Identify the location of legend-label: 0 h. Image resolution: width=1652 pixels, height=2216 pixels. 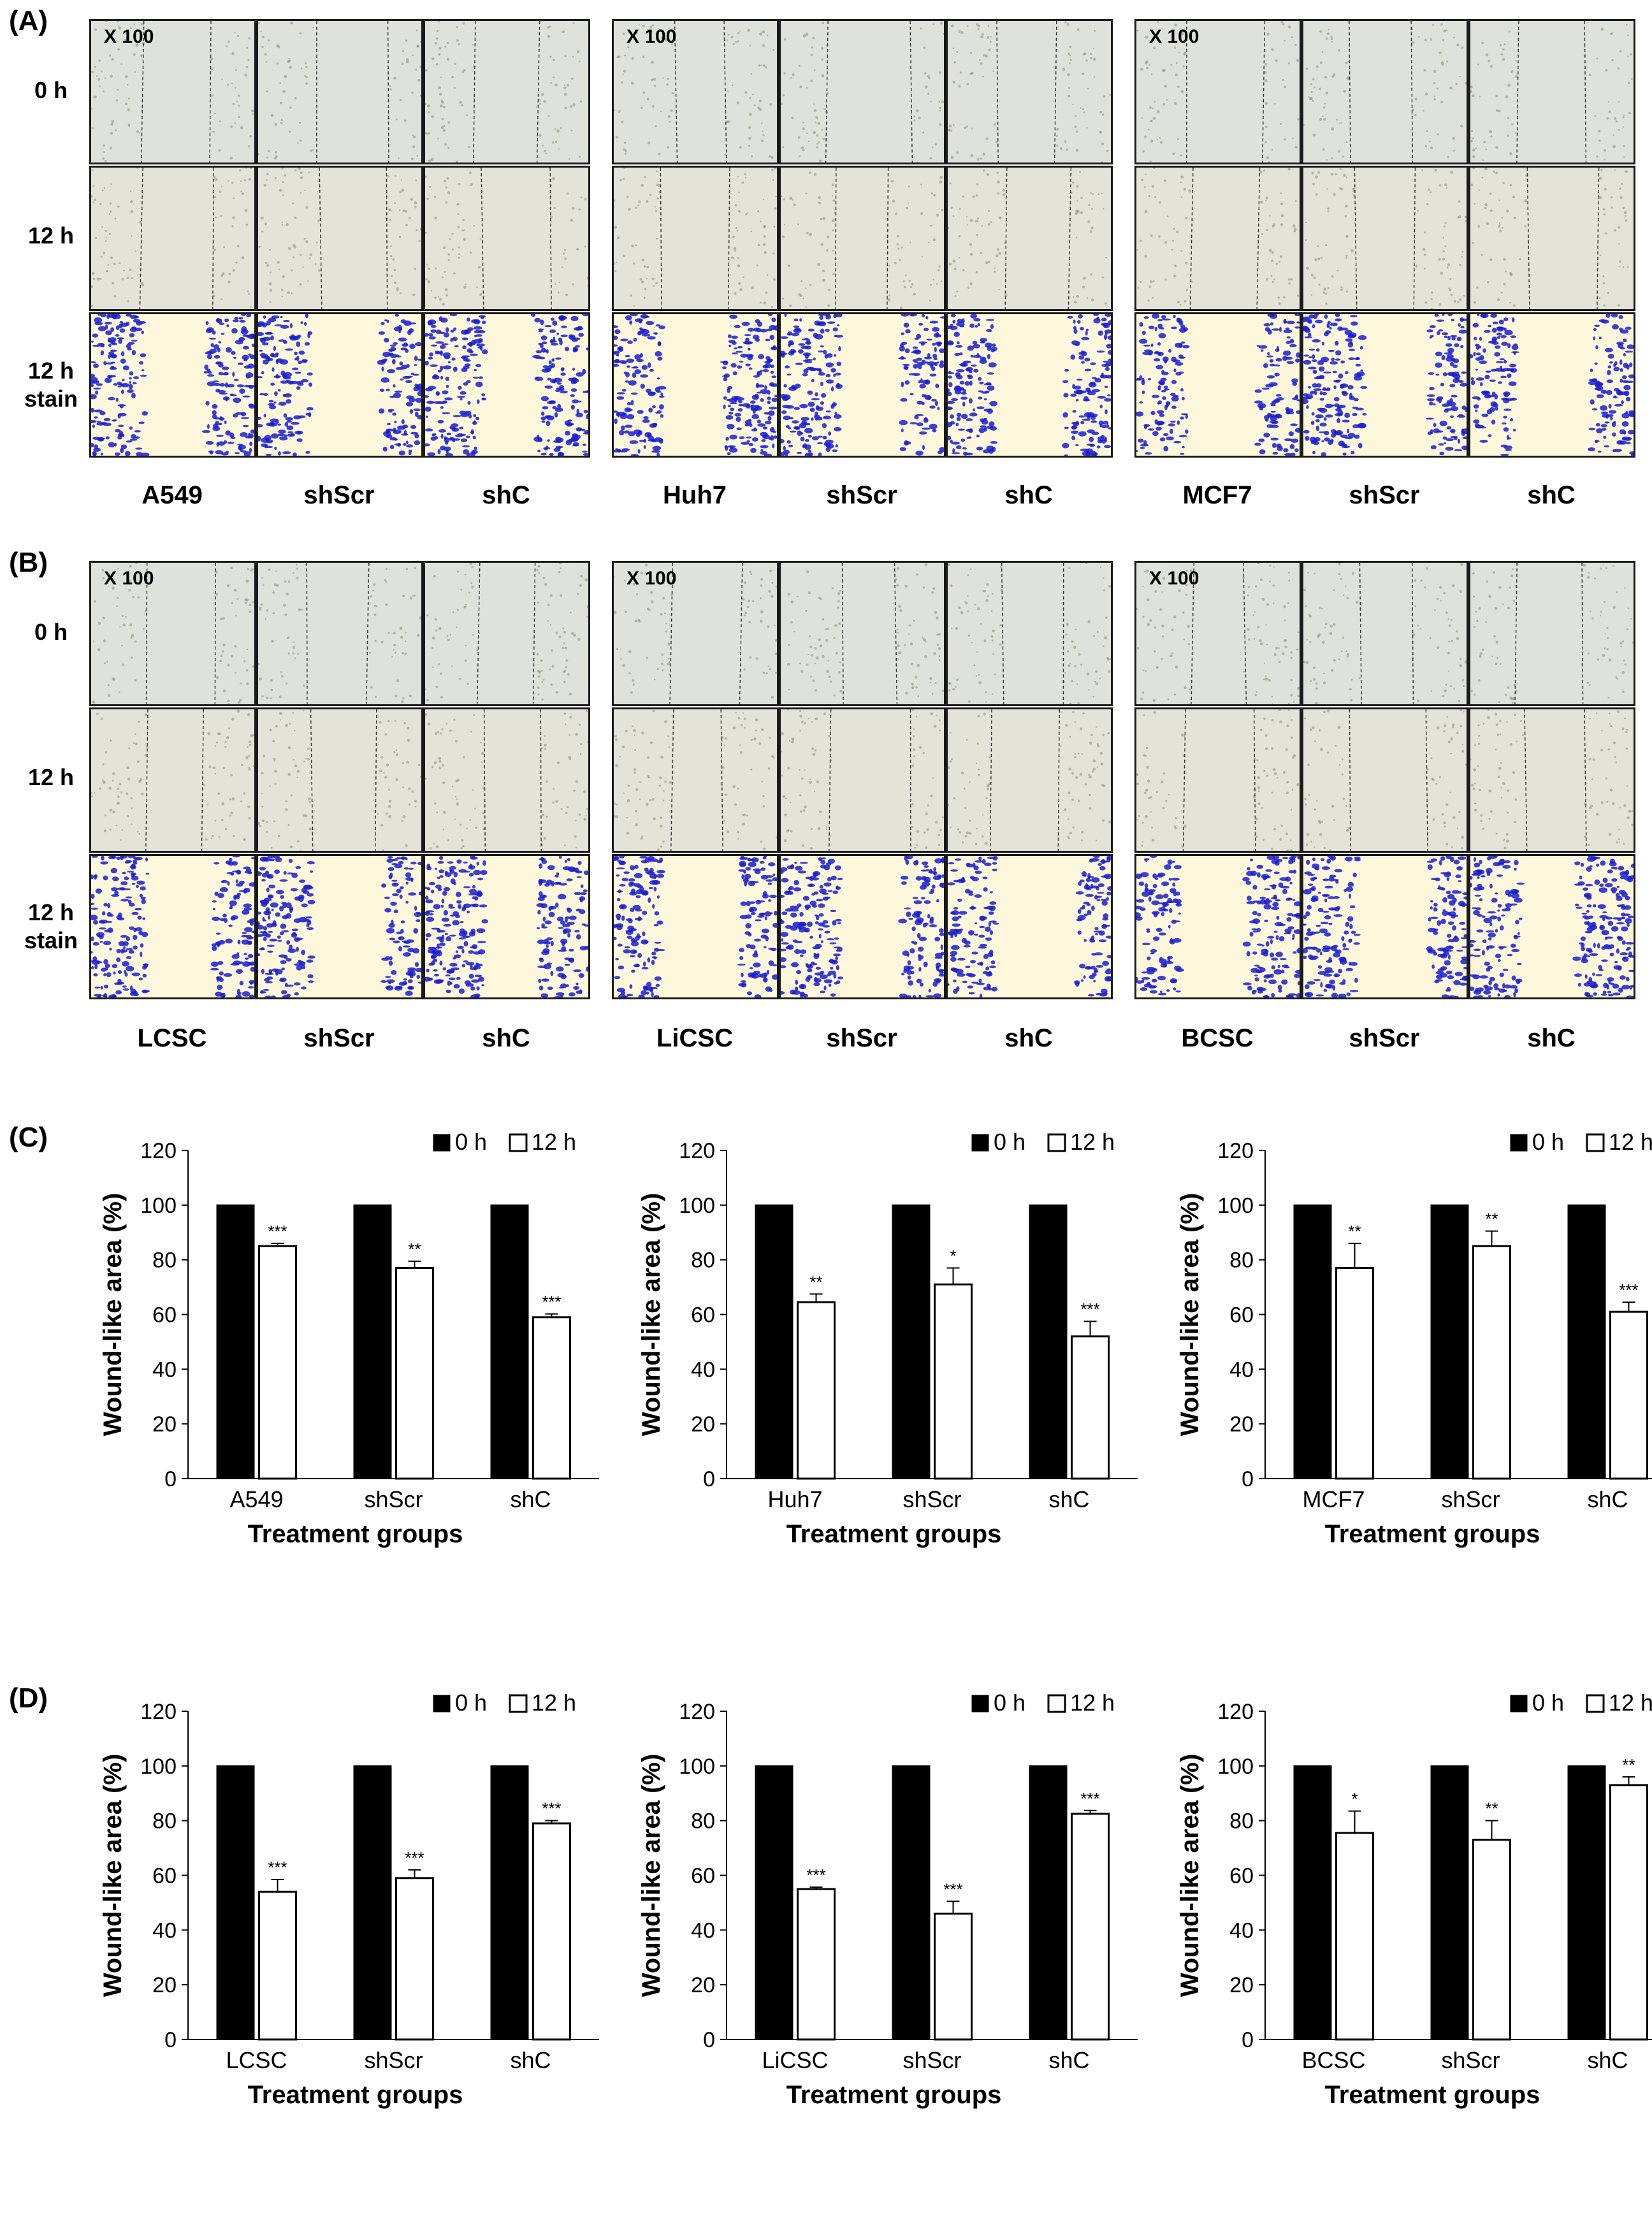
(1010, 1142).